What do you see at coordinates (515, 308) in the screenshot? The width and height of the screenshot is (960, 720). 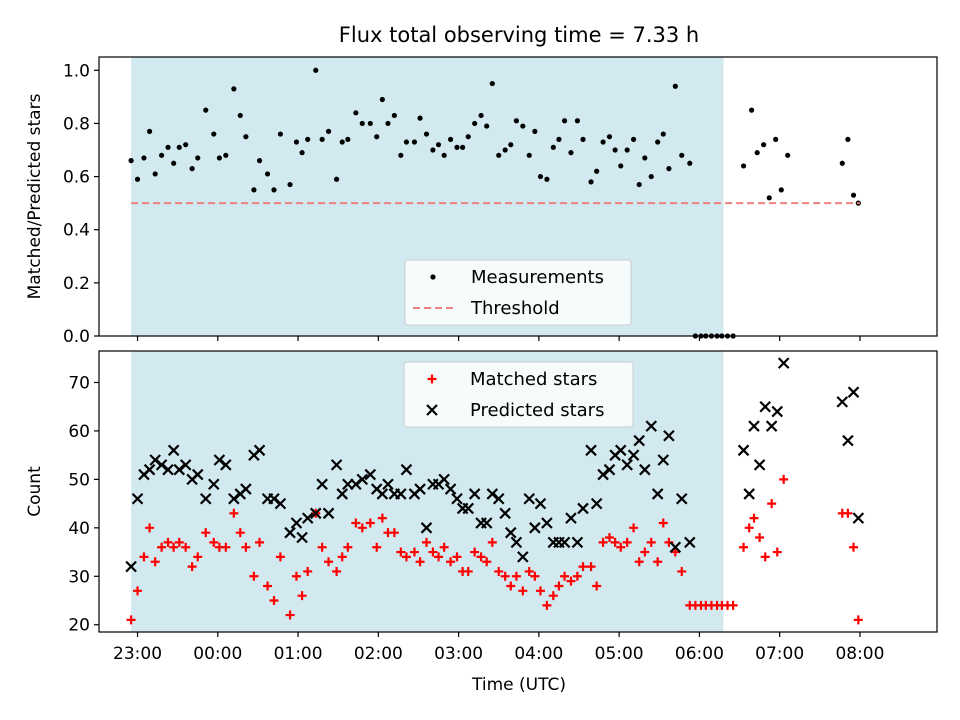 I see `legend-label: Threshold` at bounding box center [515, 308].